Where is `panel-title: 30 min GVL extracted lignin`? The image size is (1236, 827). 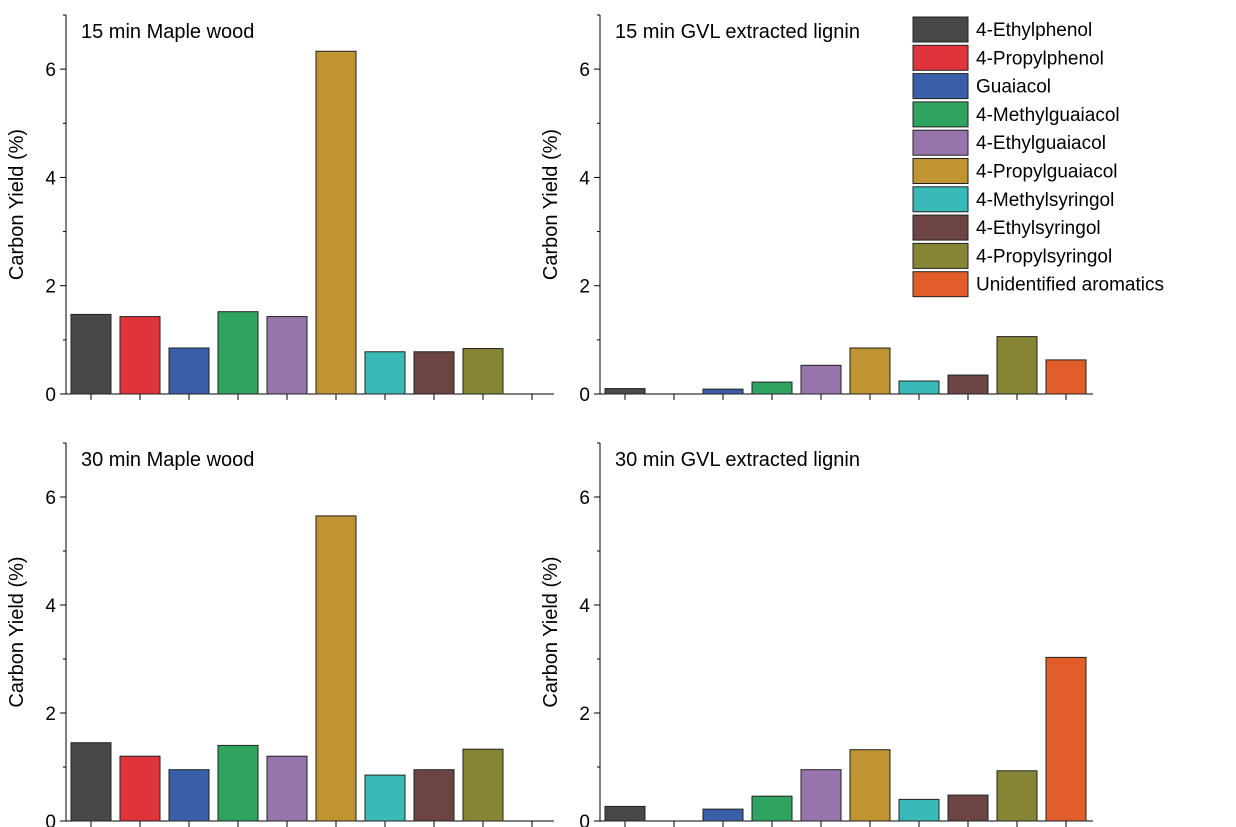 panel-title: 30 min GVL extracted lignin is located at coordinates (737, 460).